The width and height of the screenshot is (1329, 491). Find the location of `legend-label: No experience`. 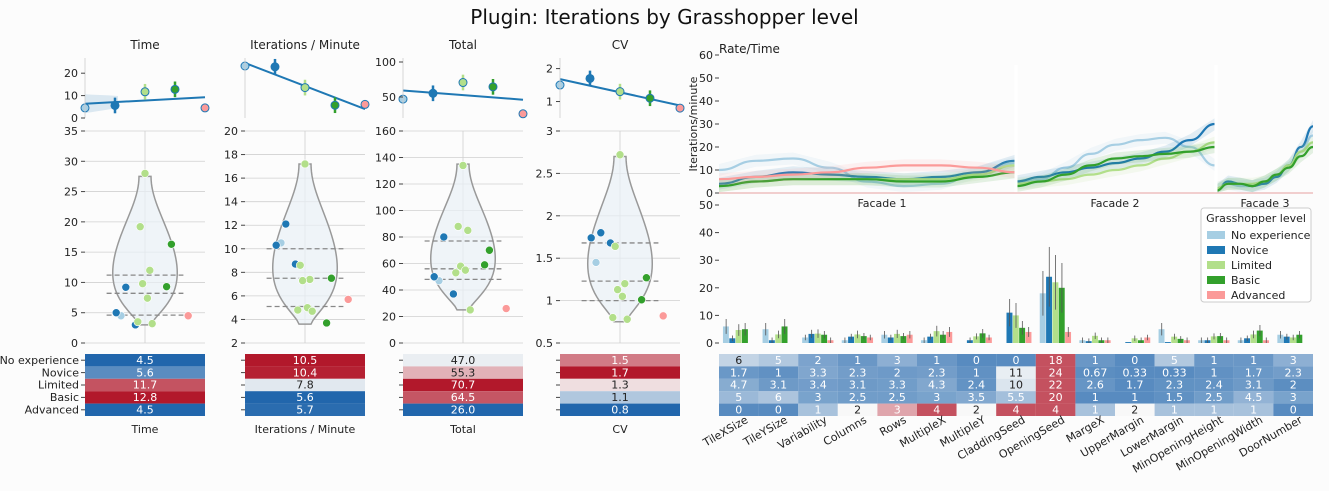

legend-label: No experience is located at coordinates (1271, 235).